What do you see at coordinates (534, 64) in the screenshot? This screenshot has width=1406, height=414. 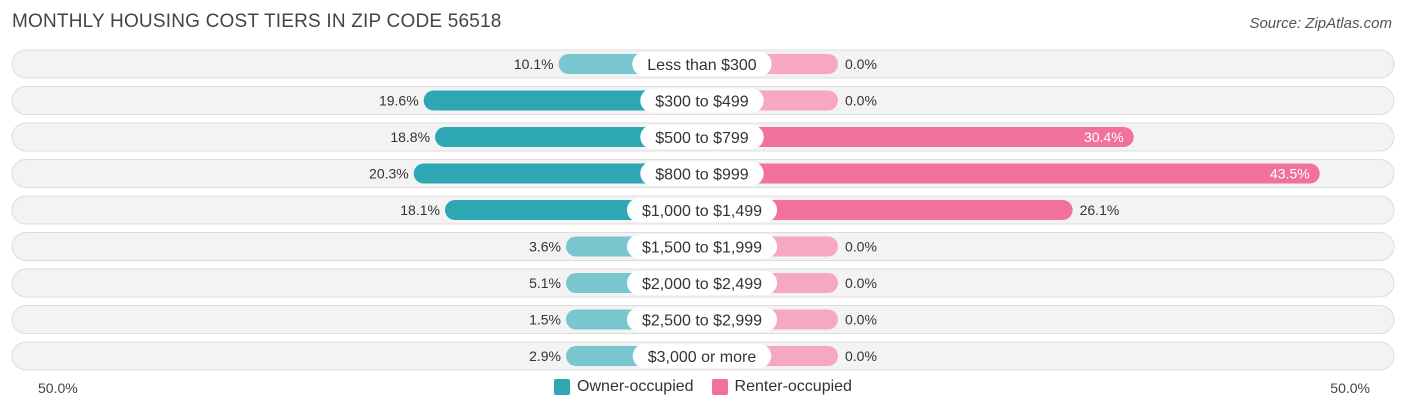 I see `value-label-owner: 10.1%` at bounding box center [534, 64].